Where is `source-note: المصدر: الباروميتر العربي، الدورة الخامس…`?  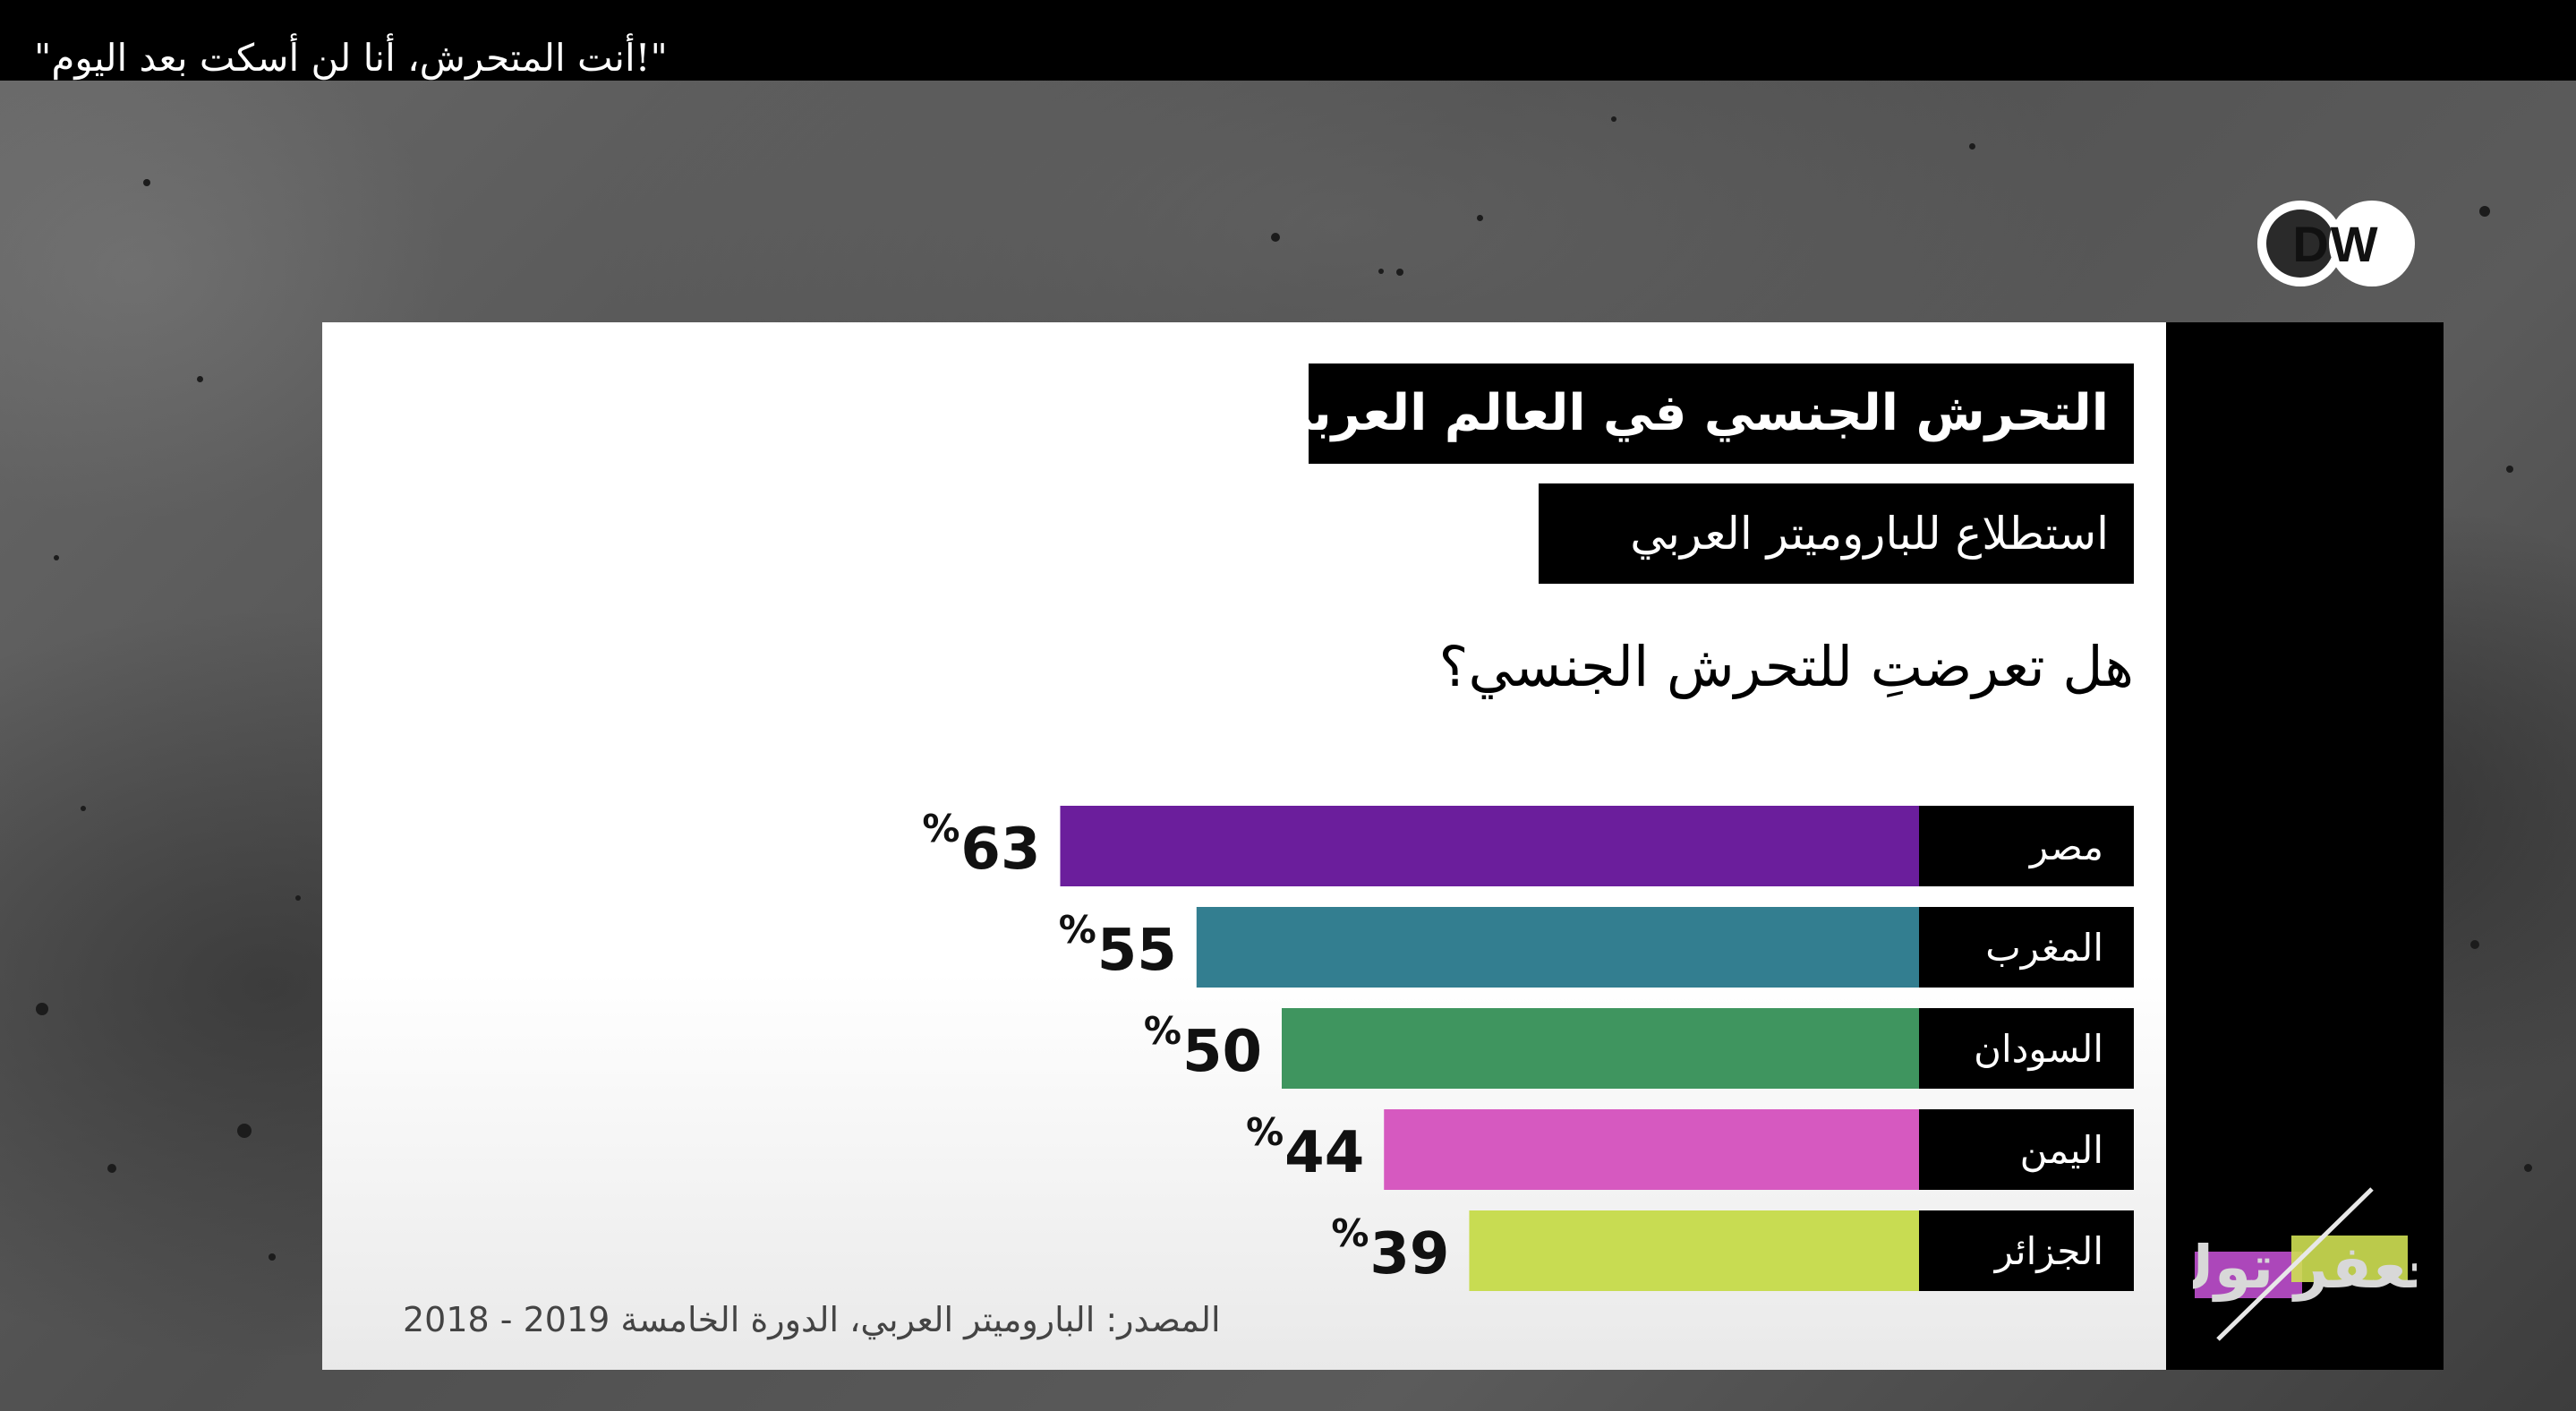
source-note: المصدر: الباروميتر العربي، الدورة الخامس… is located at coordinates (812, 1319).